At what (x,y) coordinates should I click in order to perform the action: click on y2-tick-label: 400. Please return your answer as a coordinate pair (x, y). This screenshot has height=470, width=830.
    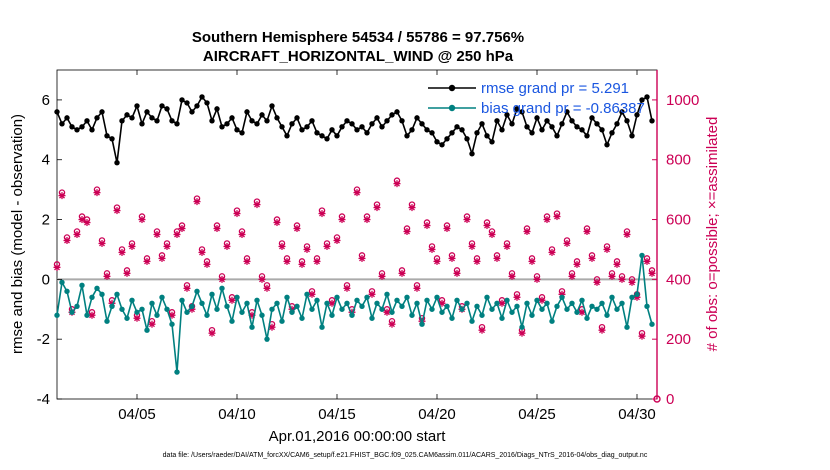
    Looking at the image, I should click on (678, 279).